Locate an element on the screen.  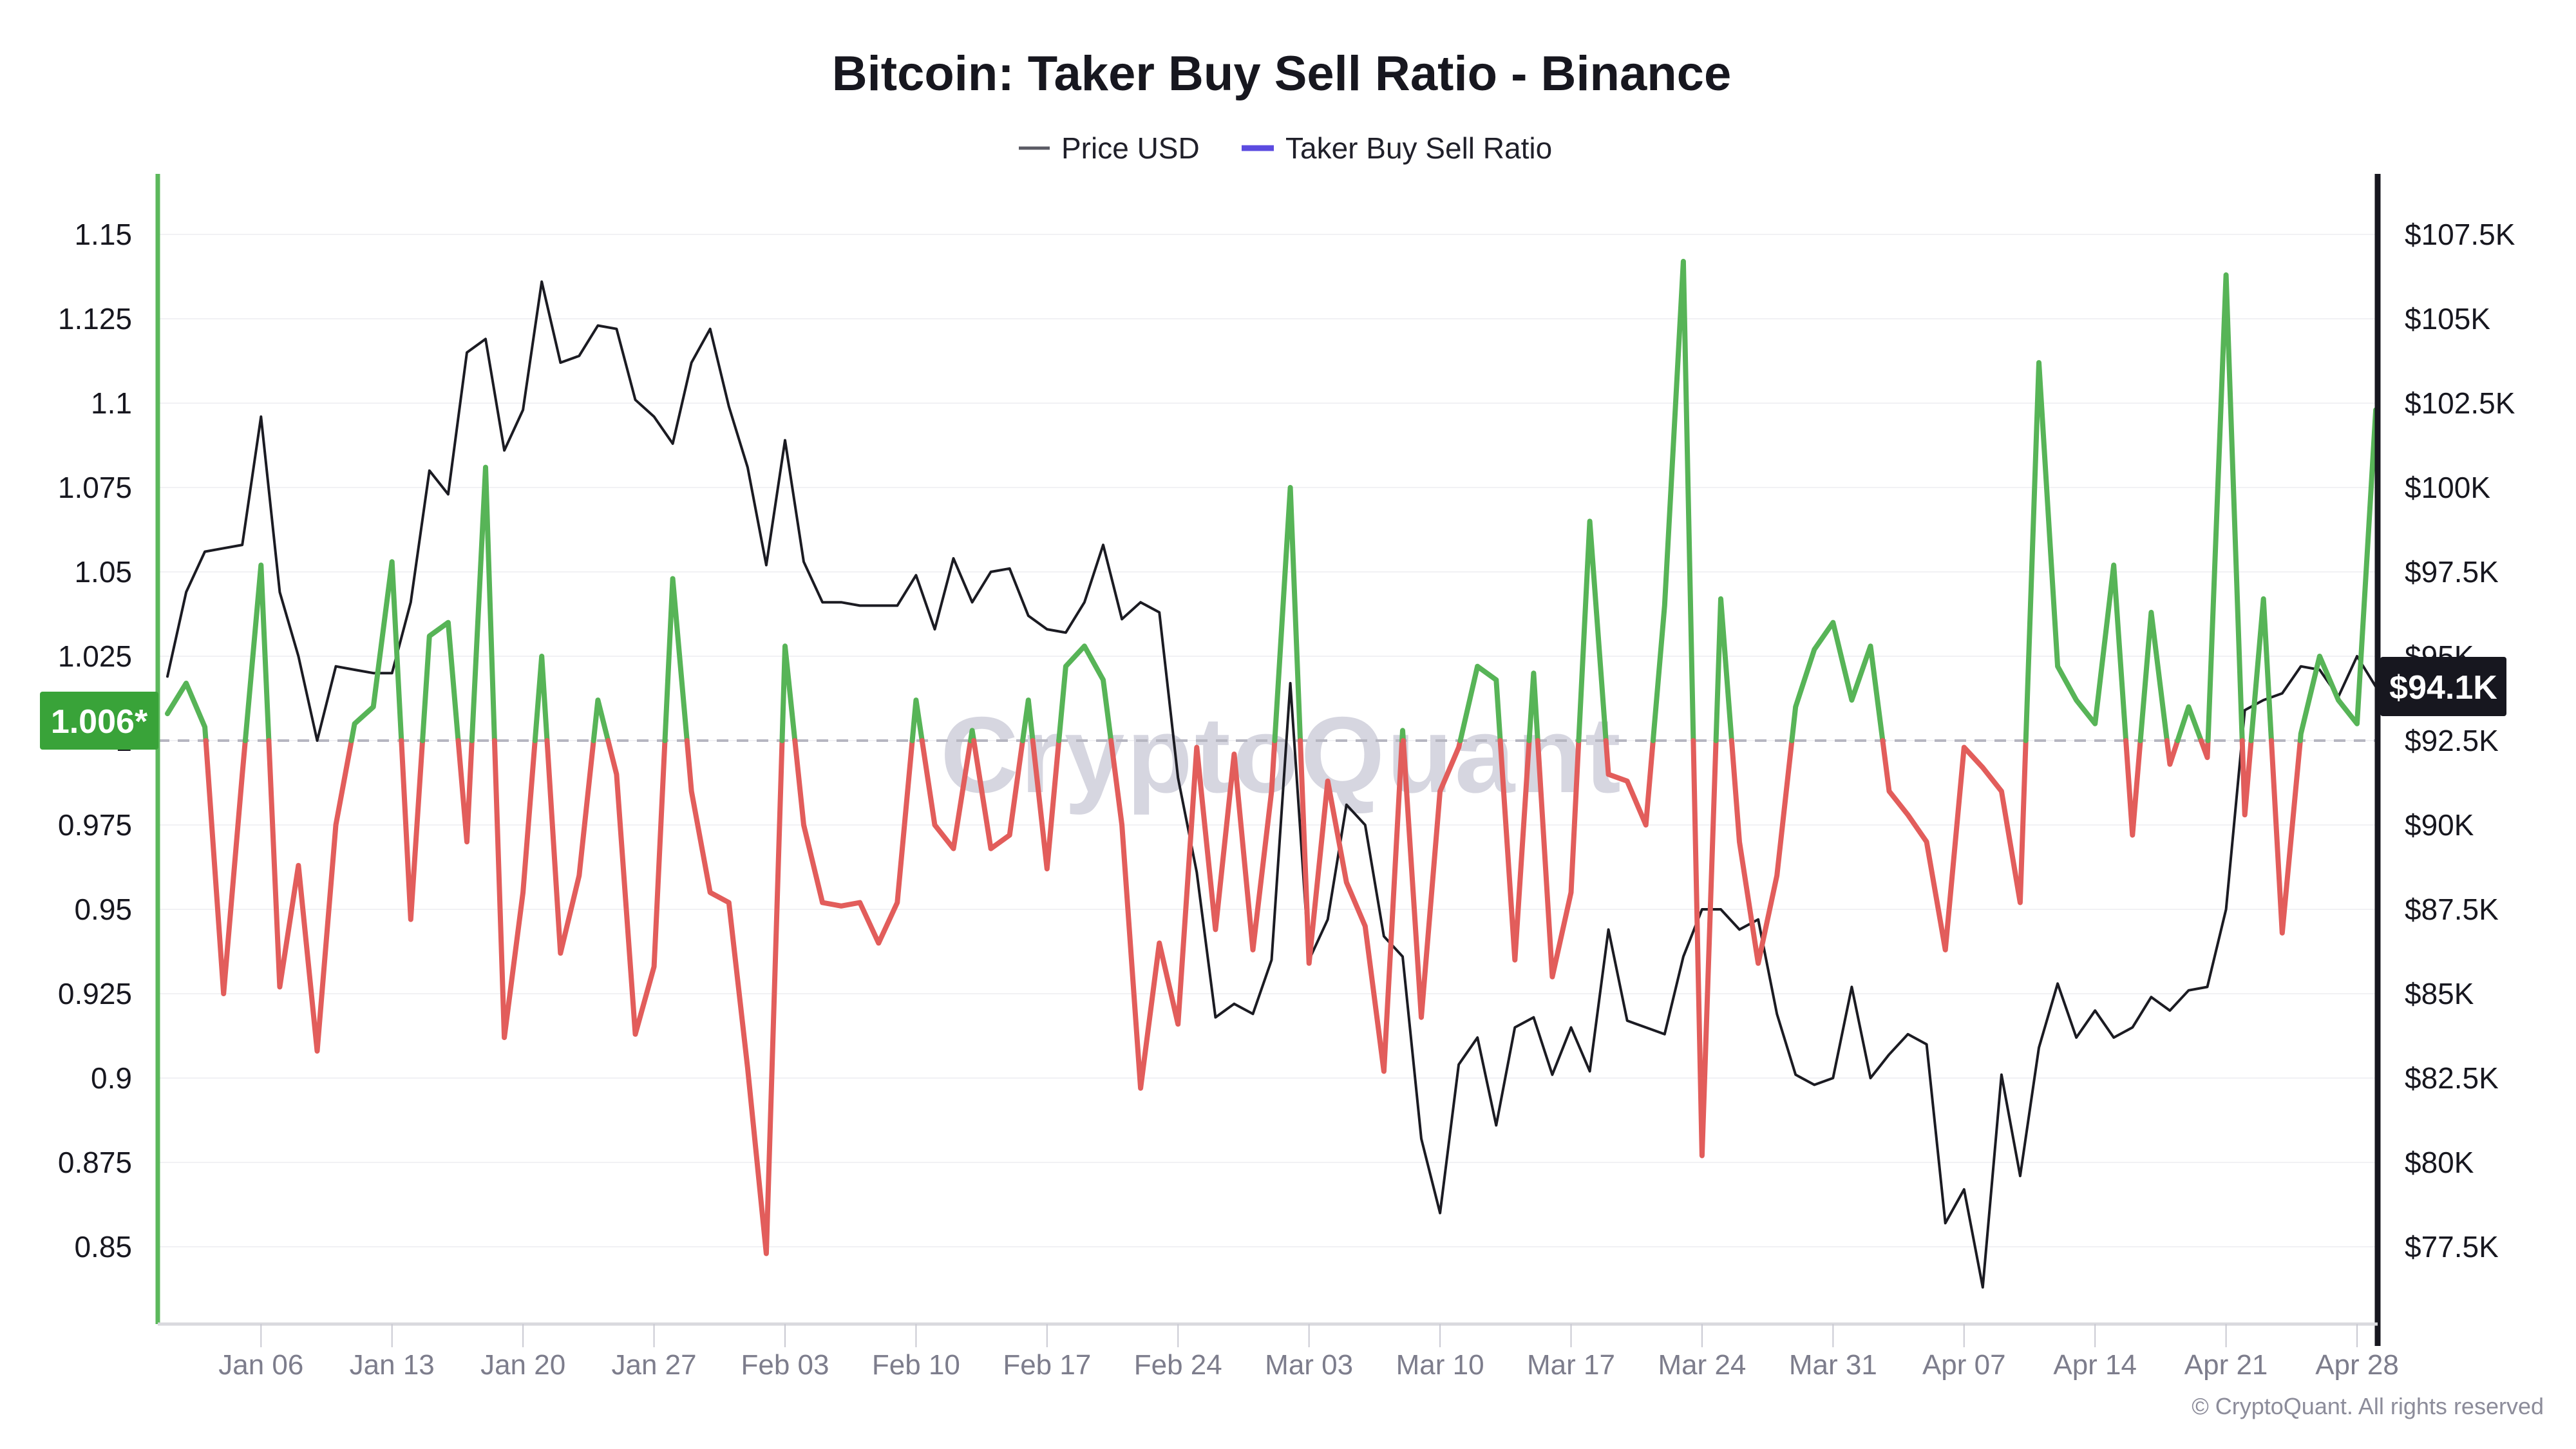
right-axis-tick-label: $107.5K is located at coordinates (2460, 234).